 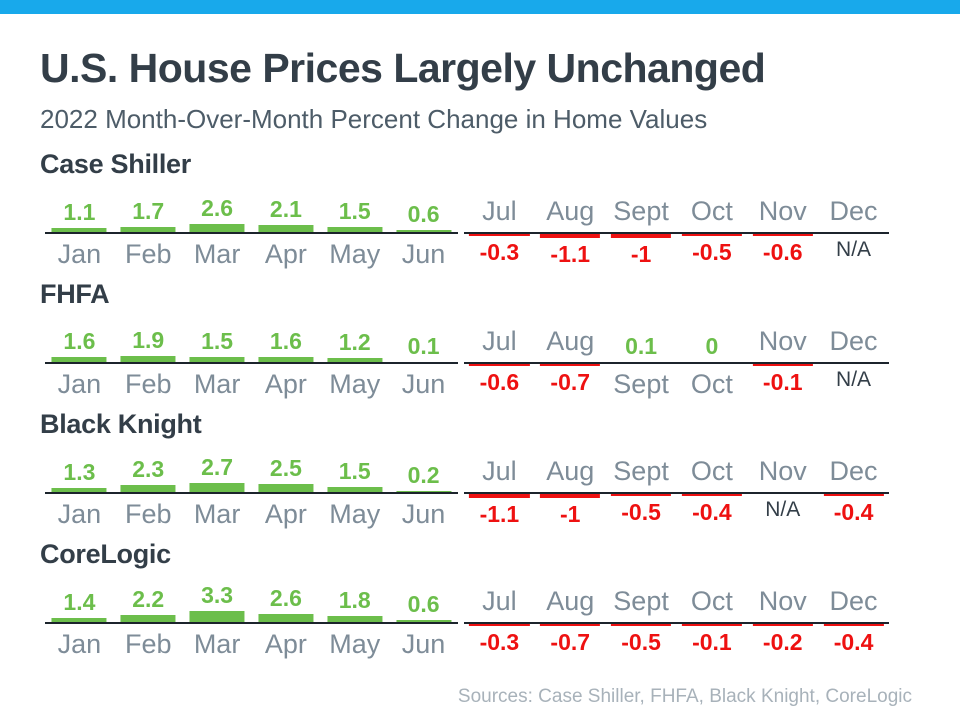 I want to click on value-label: -0.1, so click(x=712, y=642).